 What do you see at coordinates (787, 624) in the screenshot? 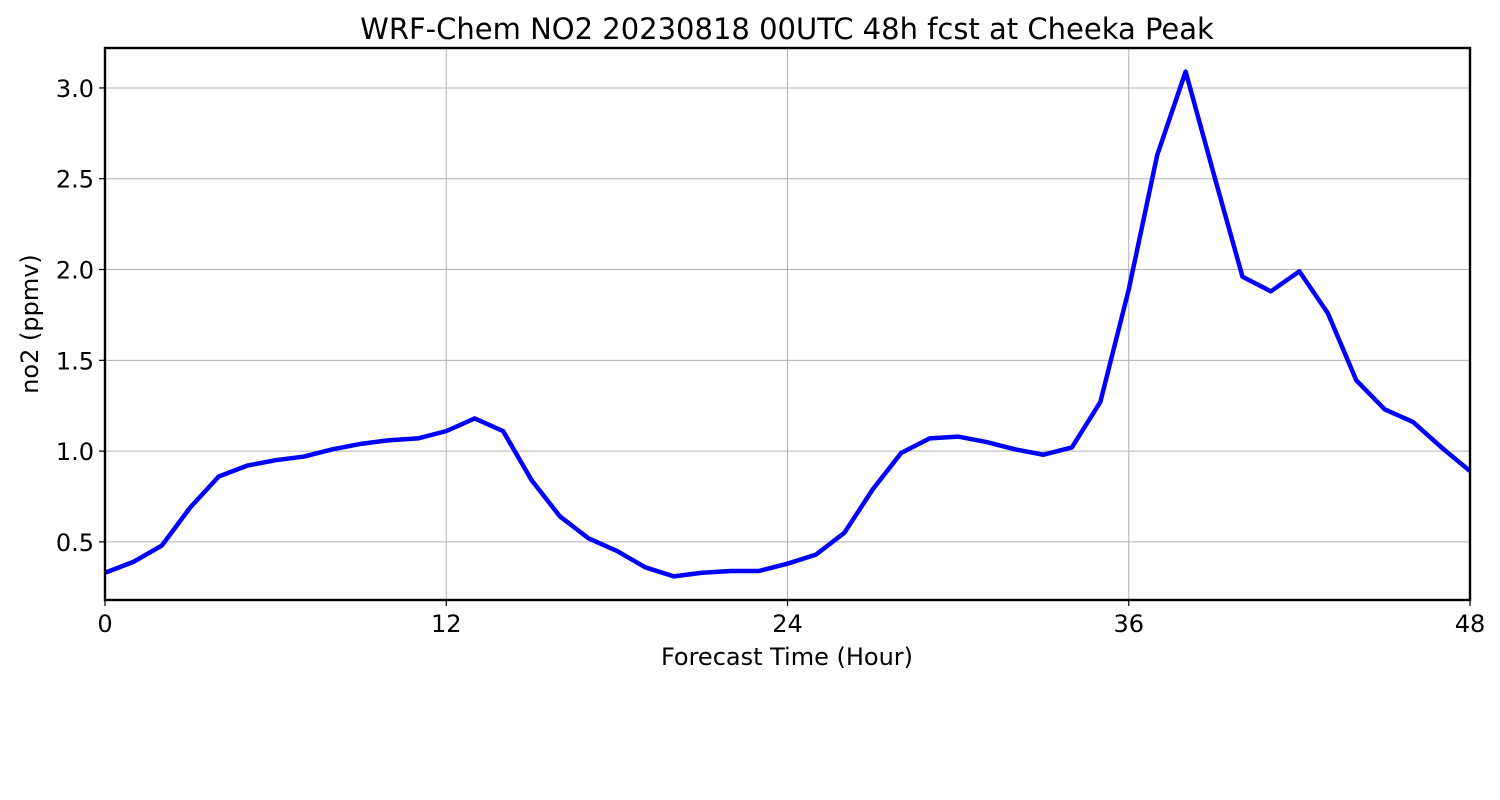
I see `x-tick-label: 24` at bounding box center [787, 624].